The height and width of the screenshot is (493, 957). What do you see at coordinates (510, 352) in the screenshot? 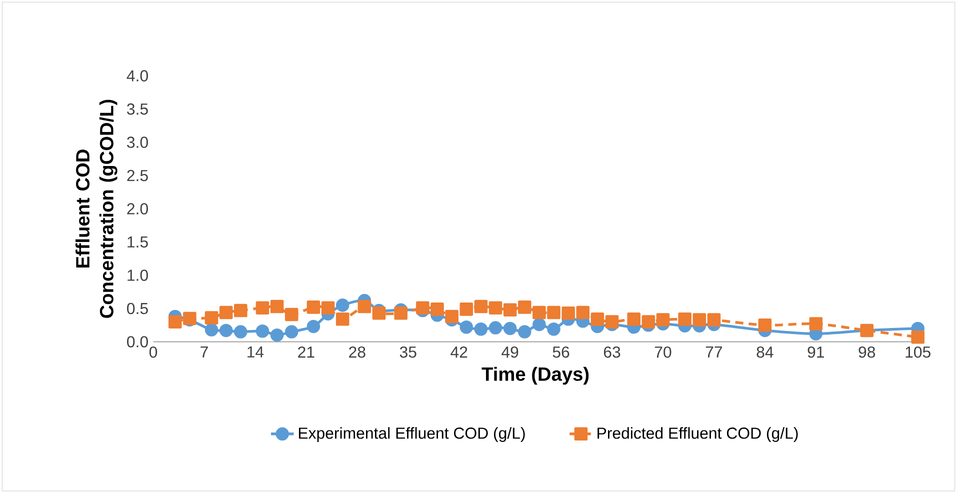
I see `x-tick-label: 49` at bounding box center [510, 352].